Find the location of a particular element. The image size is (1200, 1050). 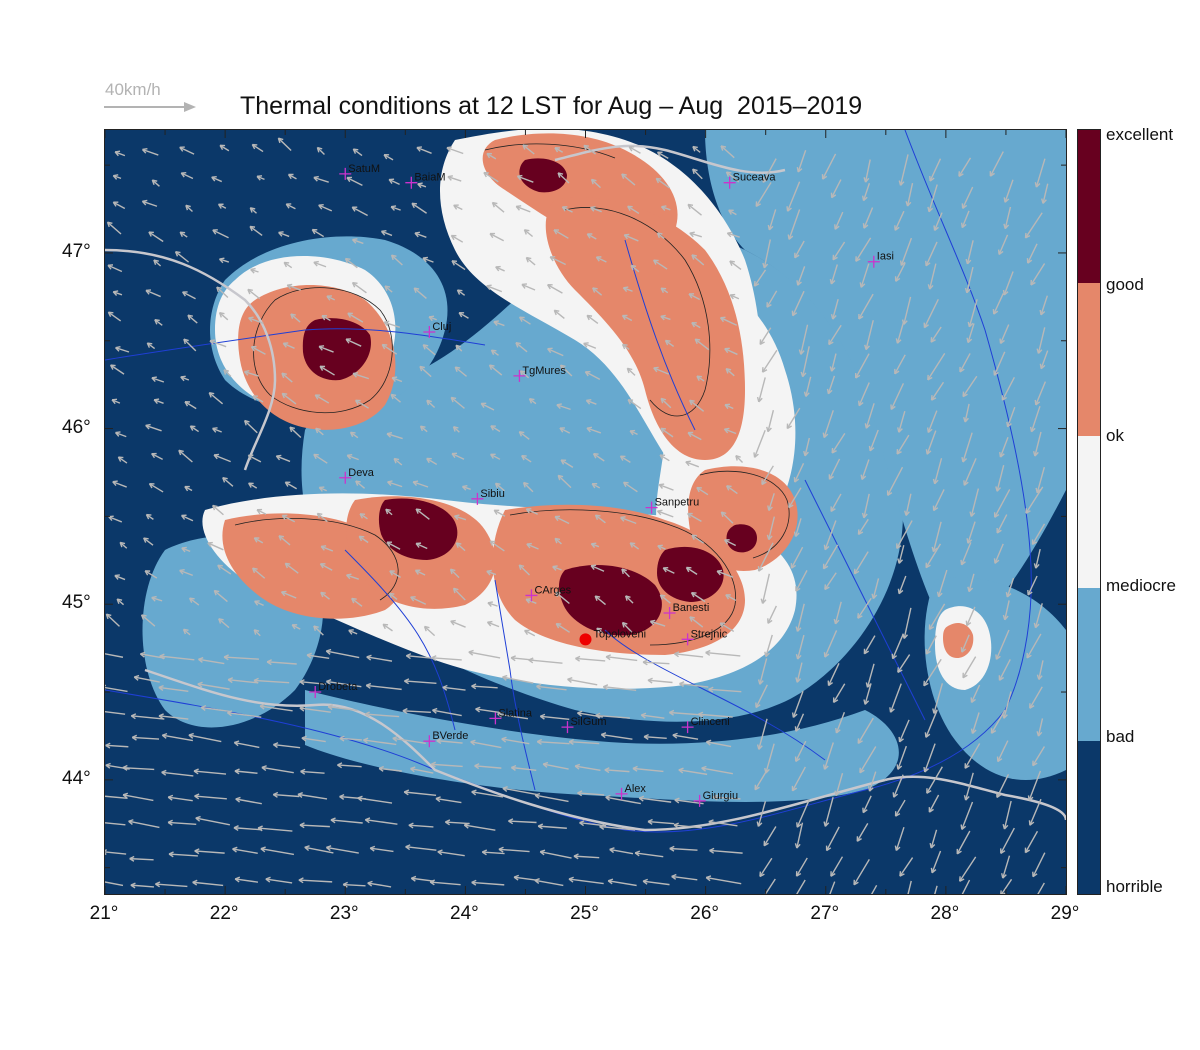

city-bverde: BVerde is located at coordinates (445, 739).